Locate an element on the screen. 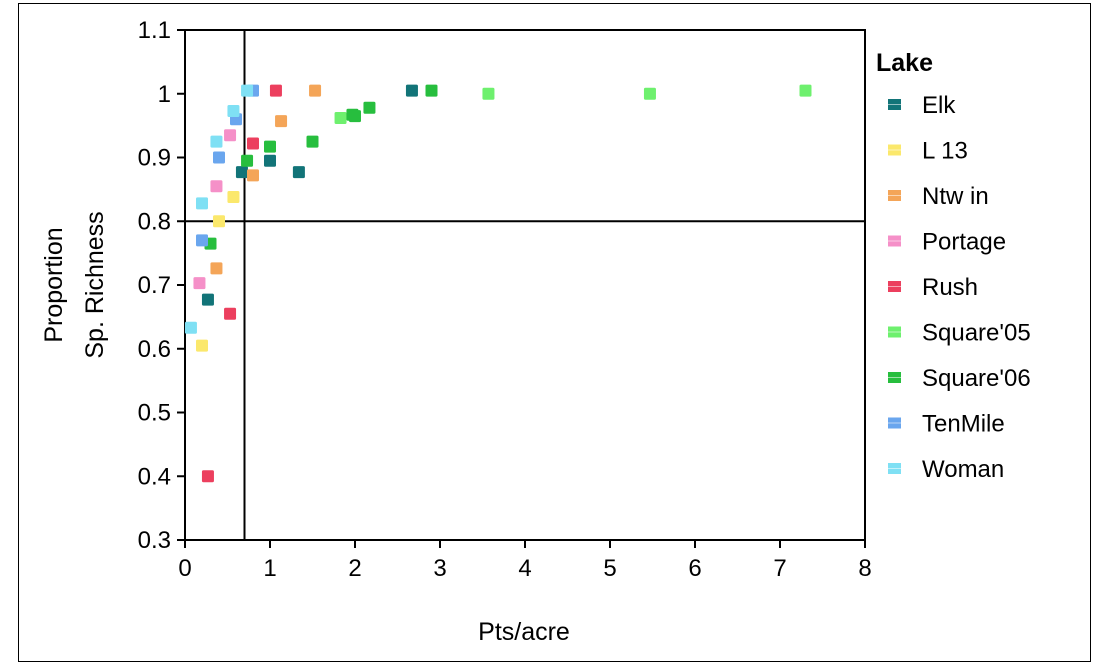 The image size is (1095, 666). y-axis-title-line-2: Sp. Richness is located at coordinates (95, 284).